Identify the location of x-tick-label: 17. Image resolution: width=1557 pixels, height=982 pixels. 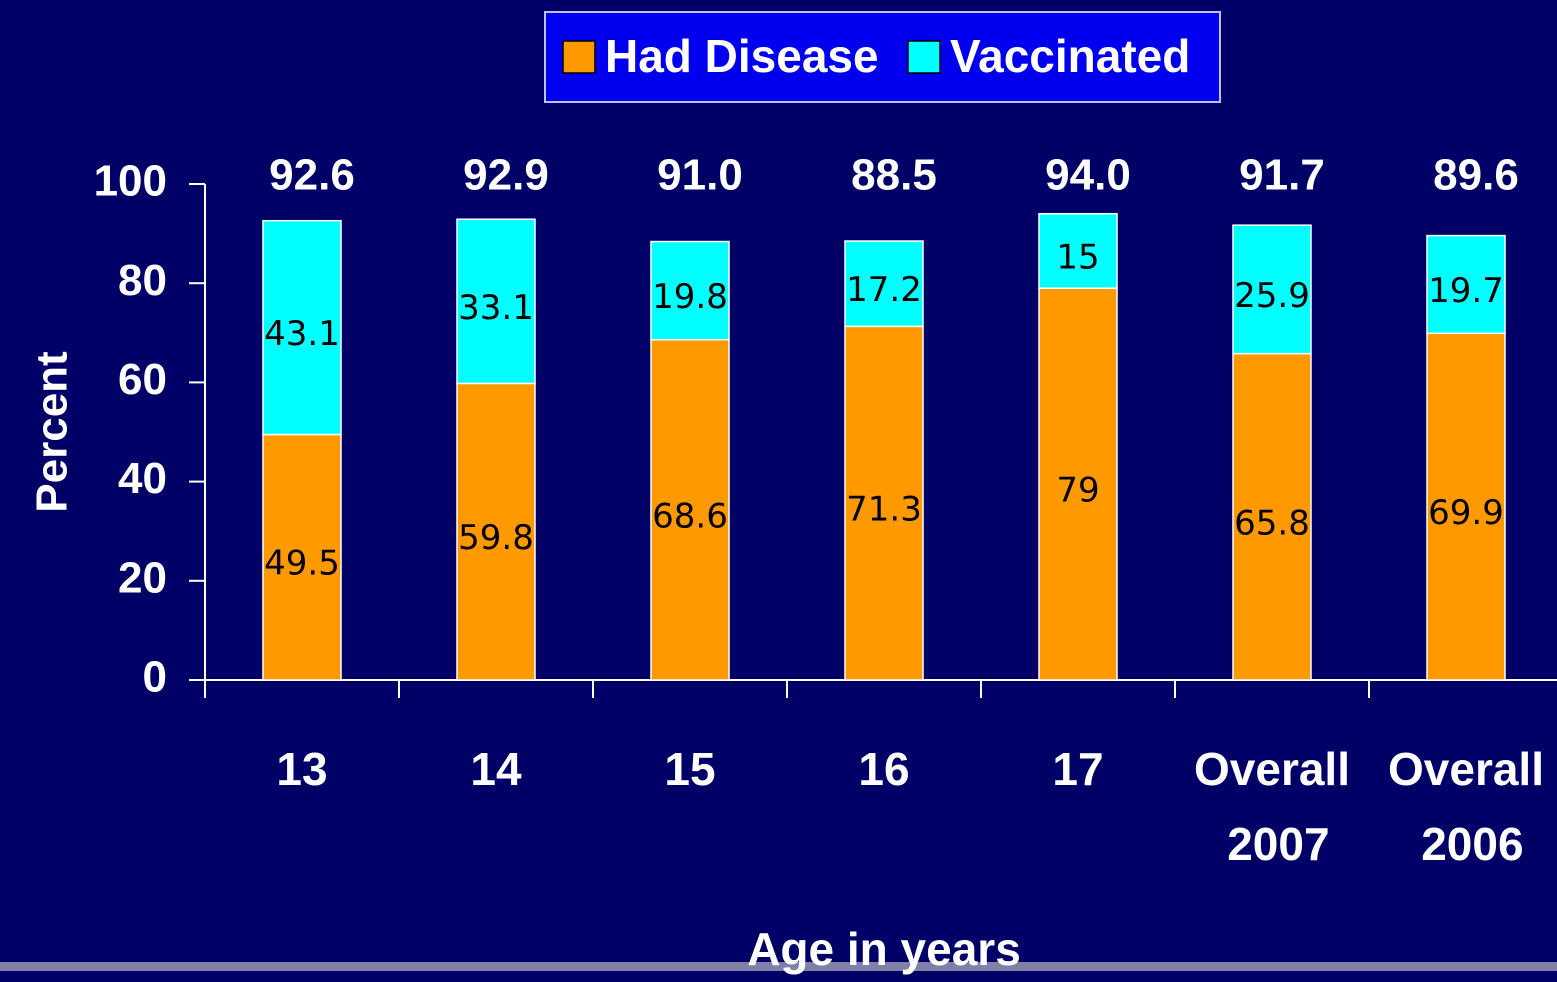
(1077, 769).